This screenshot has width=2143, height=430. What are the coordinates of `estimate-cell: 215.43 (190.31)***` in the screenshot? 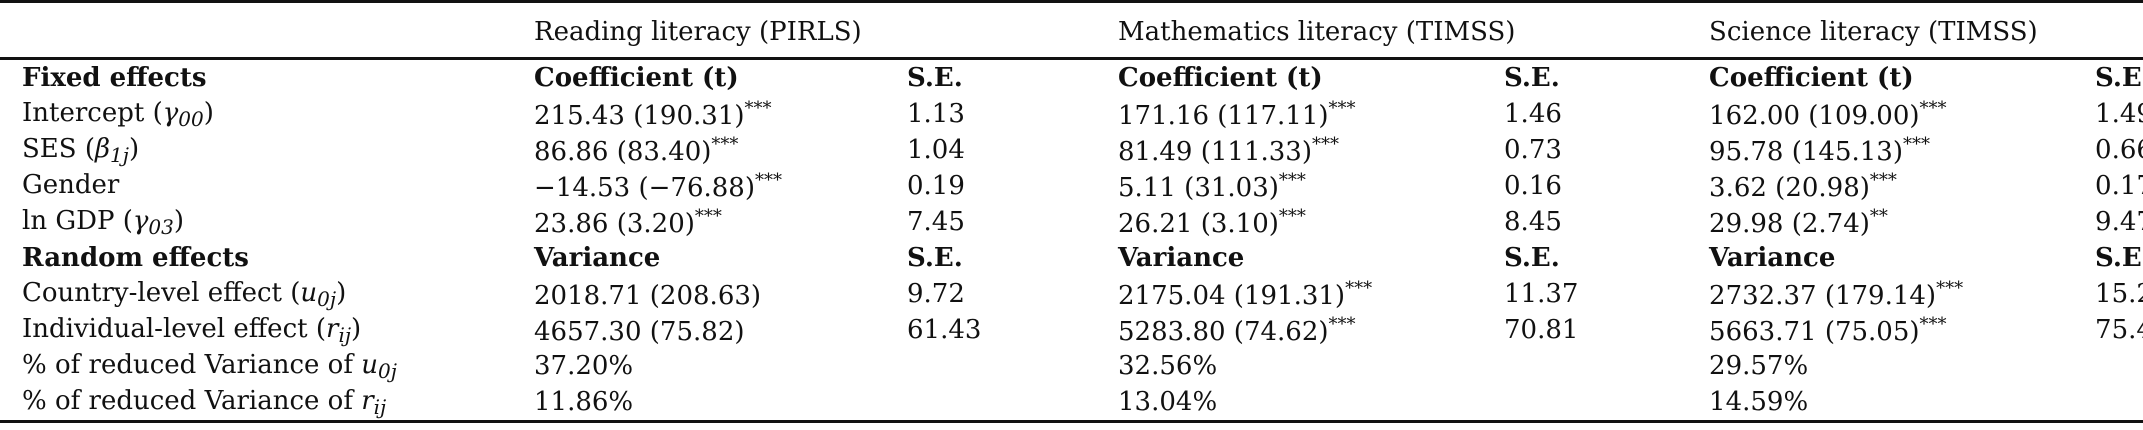 It's located at (698, 114).